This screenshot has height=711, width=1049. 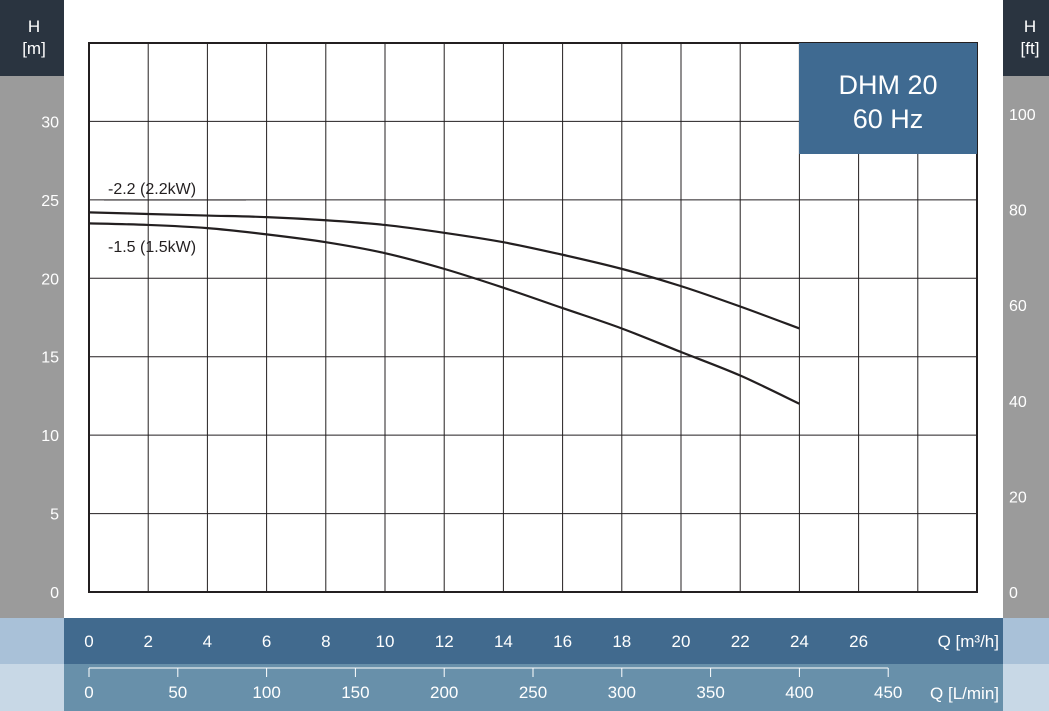 I want to click on y-right-tick-labels: 0 20 40 60 80 100, so click(x=1022, y=354).